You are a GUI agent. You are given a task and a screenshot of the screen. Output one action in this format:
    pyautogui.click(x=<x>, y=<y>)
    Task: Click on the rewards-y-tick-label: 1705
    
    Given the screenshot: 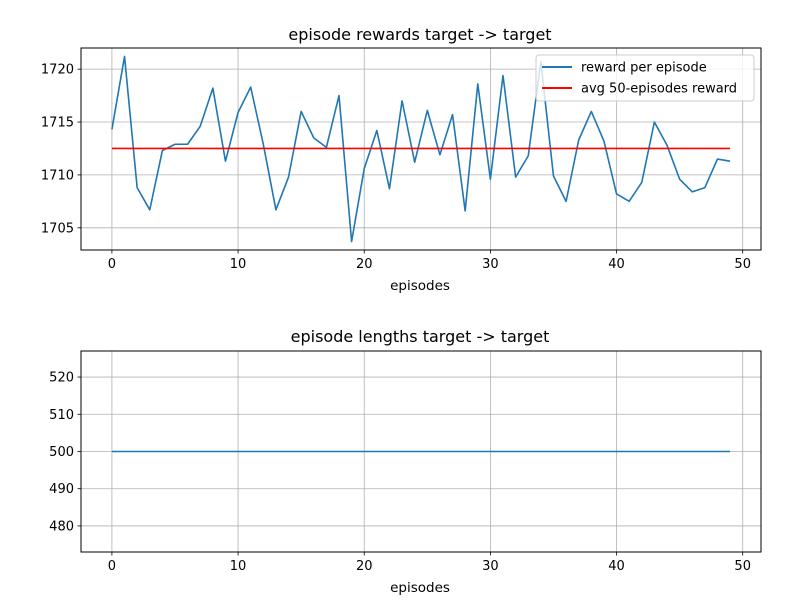 What is the action you would take?
    pyautogui.click(x=57, y=228)
    